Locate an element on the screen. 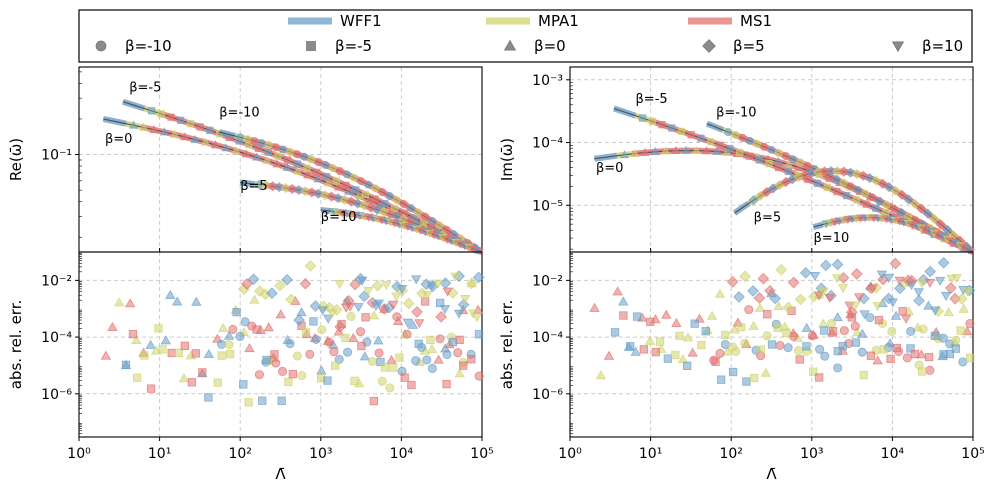 This screenshot has width=997, height=494. y-tick-label: 10⁻⁶ is located at coordinates (56, 395).